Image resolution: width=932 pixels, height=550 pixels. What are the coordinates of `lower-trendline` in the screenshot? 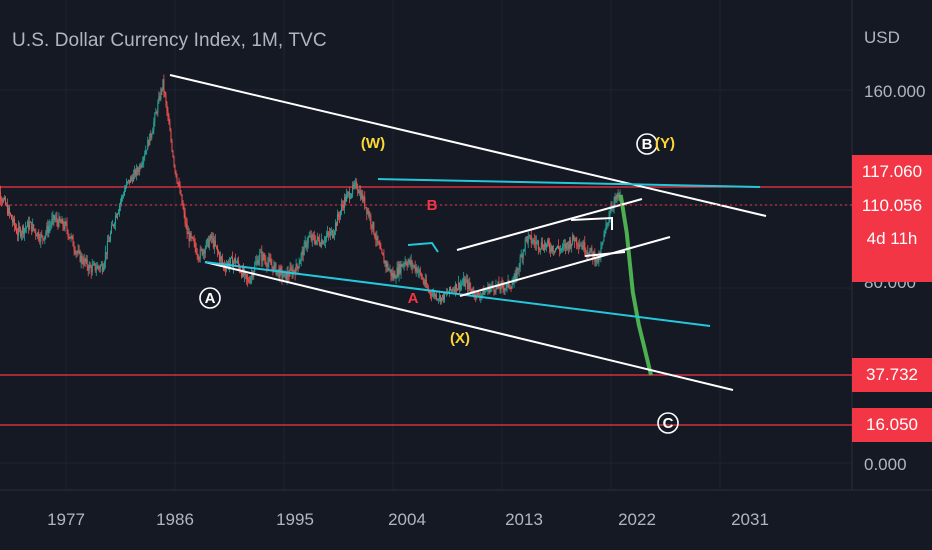 It's located at (469, 326).